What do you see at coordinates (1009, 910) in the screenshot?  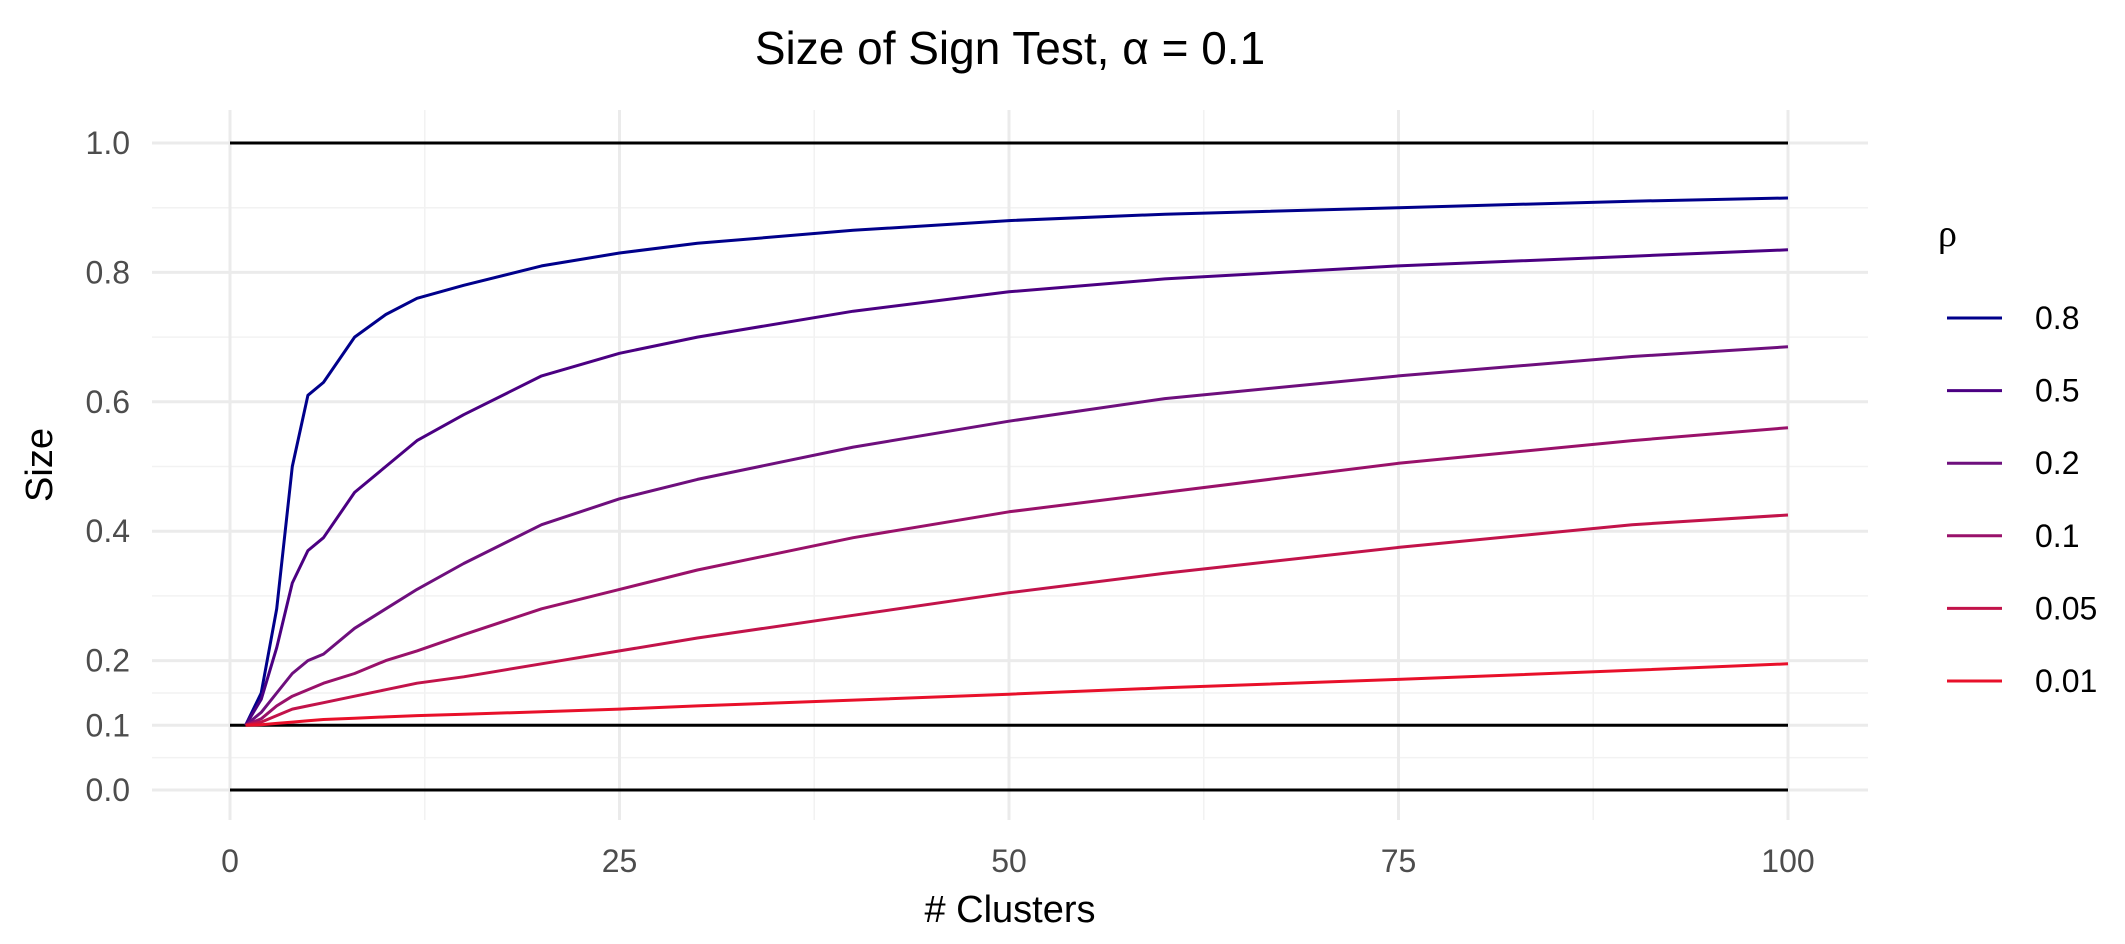 I see `x-axis-title: # Clusters` at bounding box center [1009, 910].